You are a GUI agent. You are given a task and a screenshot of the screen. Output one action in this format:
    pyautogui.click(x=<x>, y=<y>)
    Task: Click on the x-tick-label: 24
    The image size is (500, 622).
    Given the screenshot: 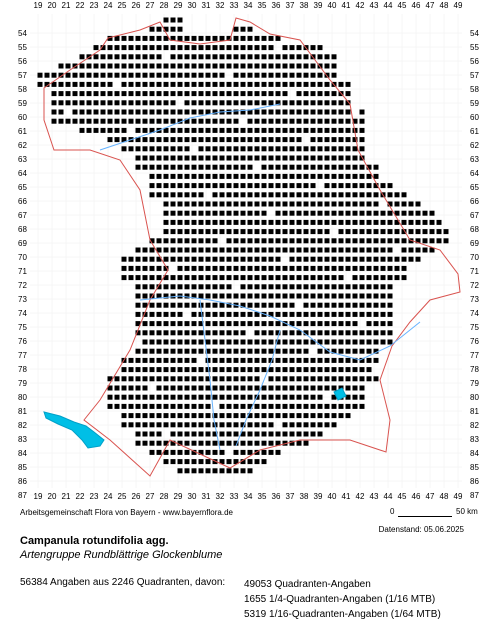 What is the action you would take?
    pyautogui.click(x=108, y=496)
    